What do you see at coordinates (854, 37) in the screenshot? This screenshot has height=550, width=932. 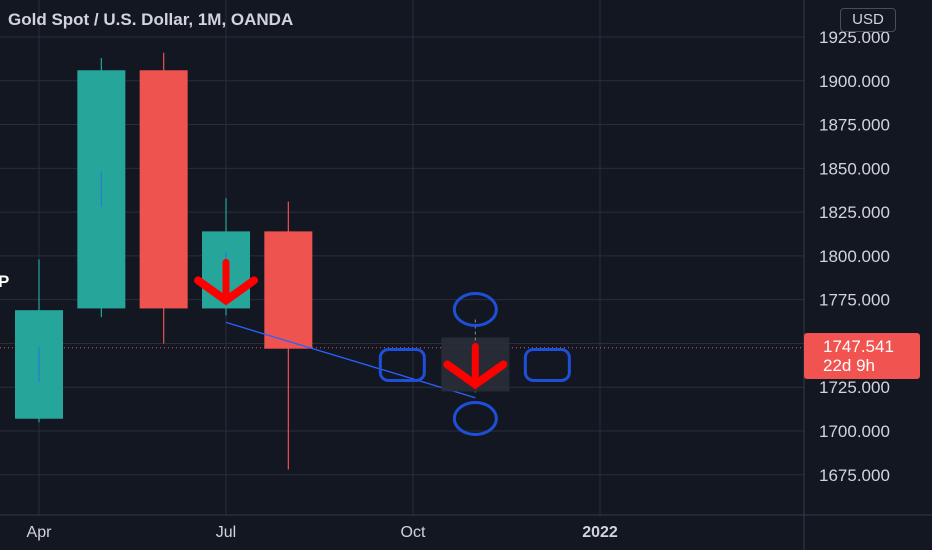 I see `price-tick-label: 1925.000` at bounding box center [854, 37].